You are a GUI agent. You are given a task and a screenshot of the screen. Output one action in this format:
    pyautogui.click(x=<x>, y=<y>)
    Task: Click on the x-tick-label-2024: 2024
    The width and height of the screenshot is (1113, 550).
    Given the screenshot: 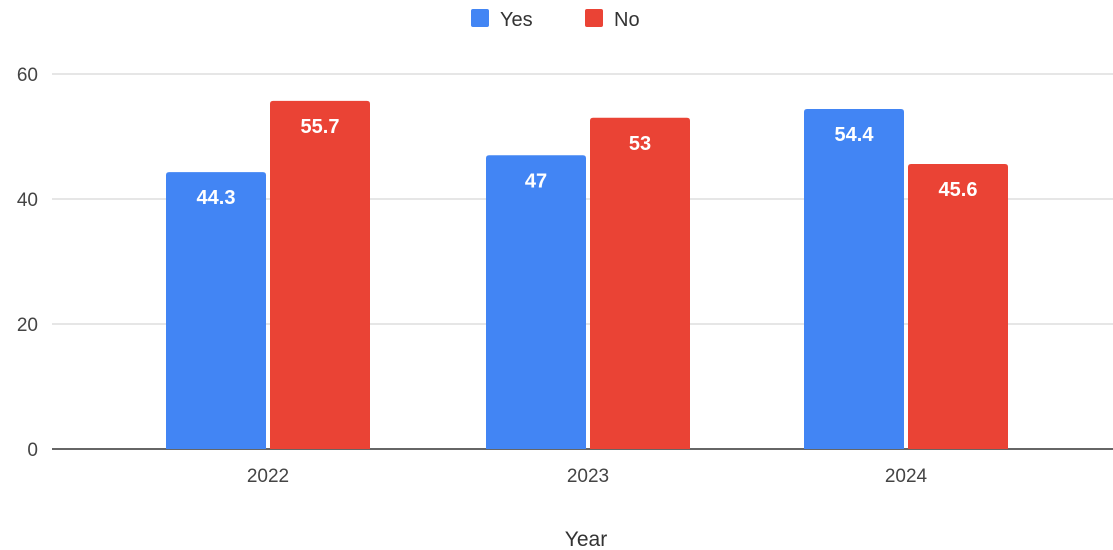 What is the action you would take?
    pyautogui.click(x=906, y=476)
    